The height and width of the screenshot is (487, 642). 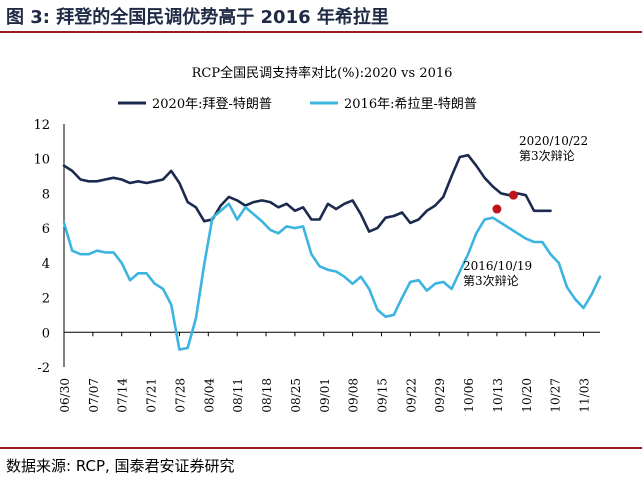 I want to click on header-rule, so click(x=321, y=32).